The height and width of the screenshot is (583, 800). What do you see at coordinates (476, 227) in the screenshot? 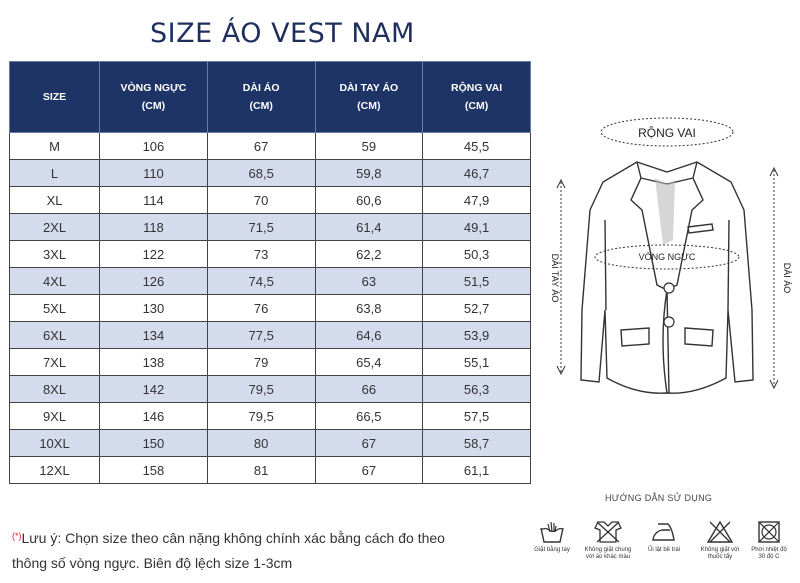
I see `cell-shoulder: 49,1` at bounding box center [476, 227].